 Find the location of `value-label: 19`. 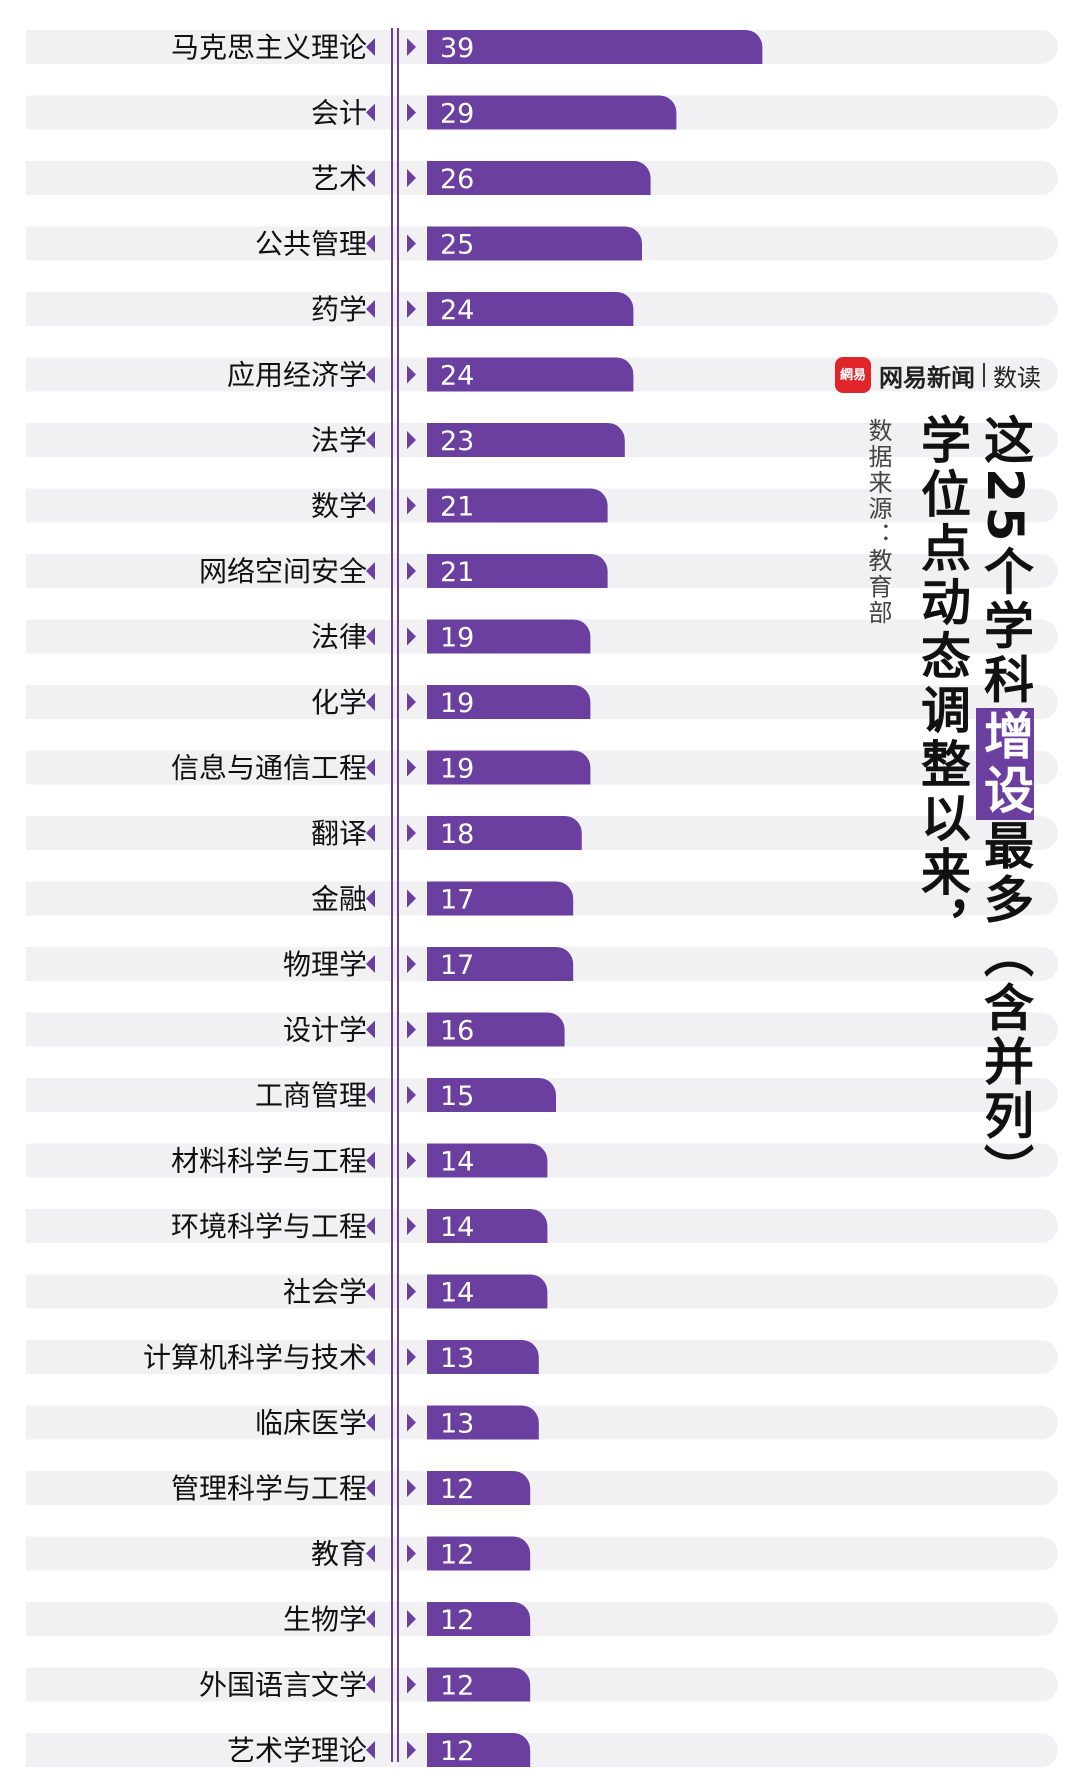

value-label: 19 is located at coordinates (457, 638).